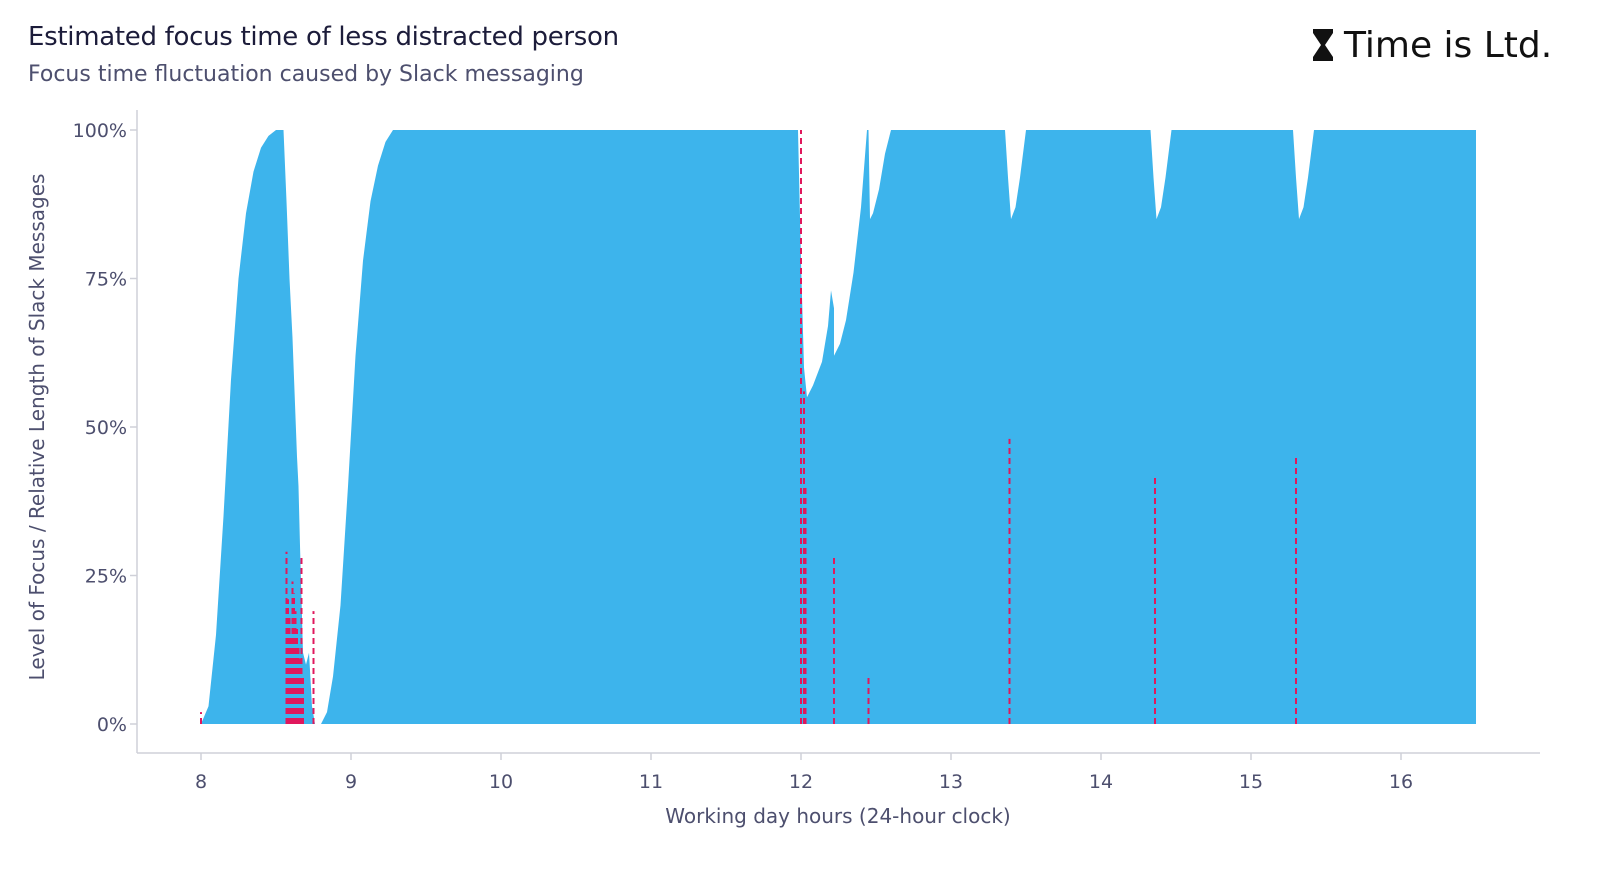 The image size is (1600, 873). What do you see at coordinates (1251, 782) in the screenshot?
I see `x-tick-label: 15` at bounding box center [1251, 782].